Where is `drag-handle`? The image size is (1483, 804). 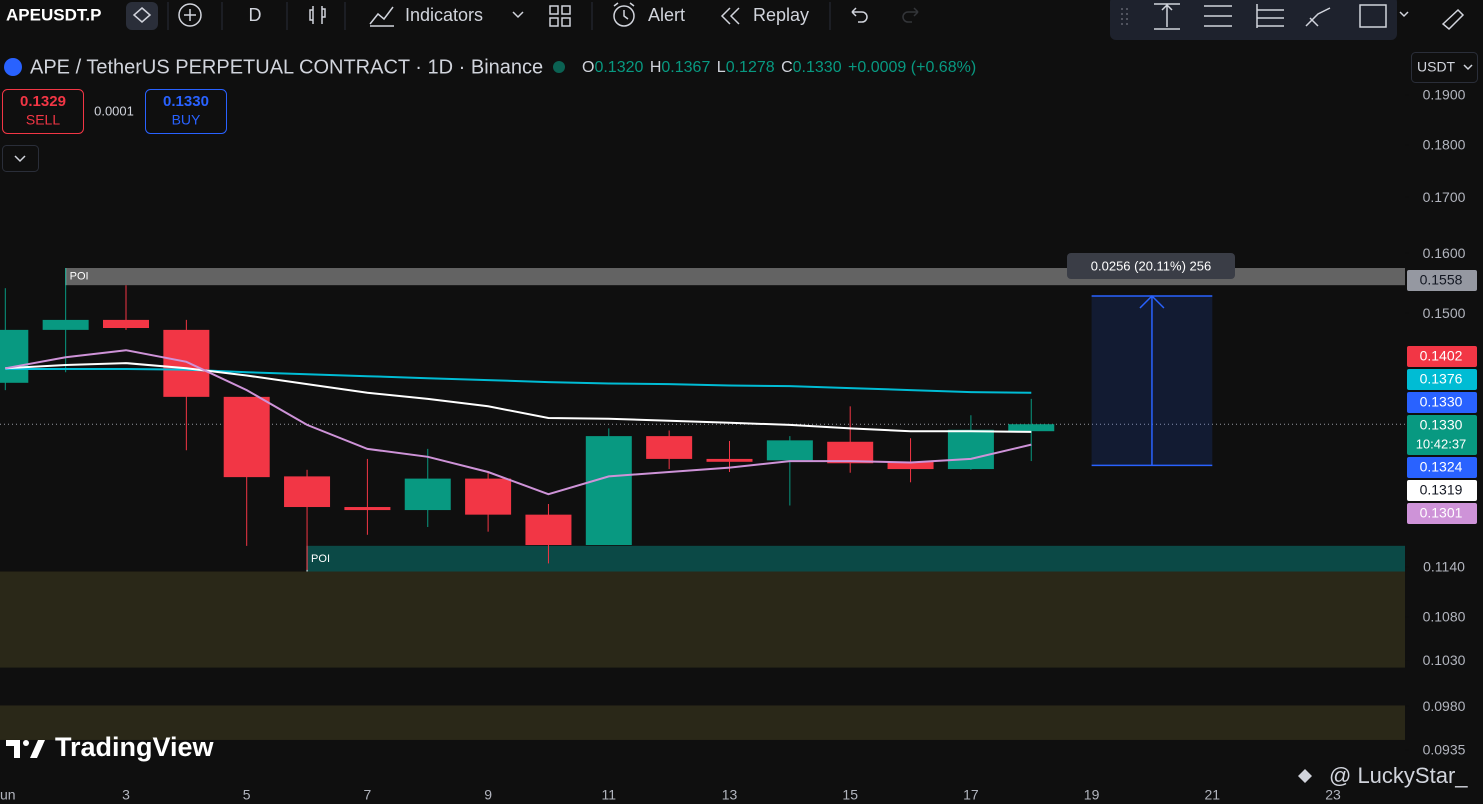
drag-handle is located at coordinates (1124, 17).